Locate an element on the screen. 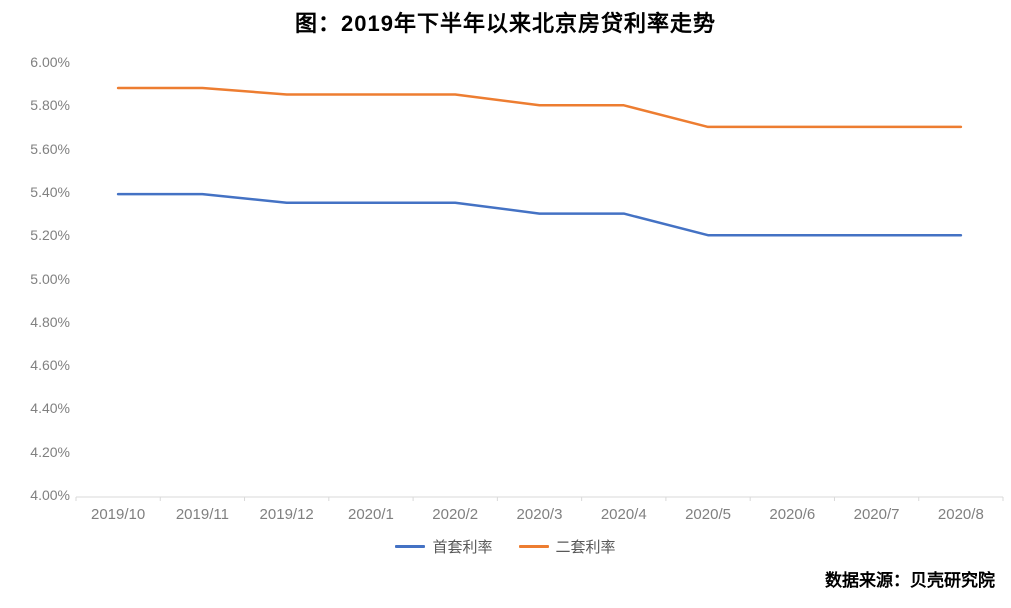  legend-line-swatch-orange is located at coordinates (533, 546).